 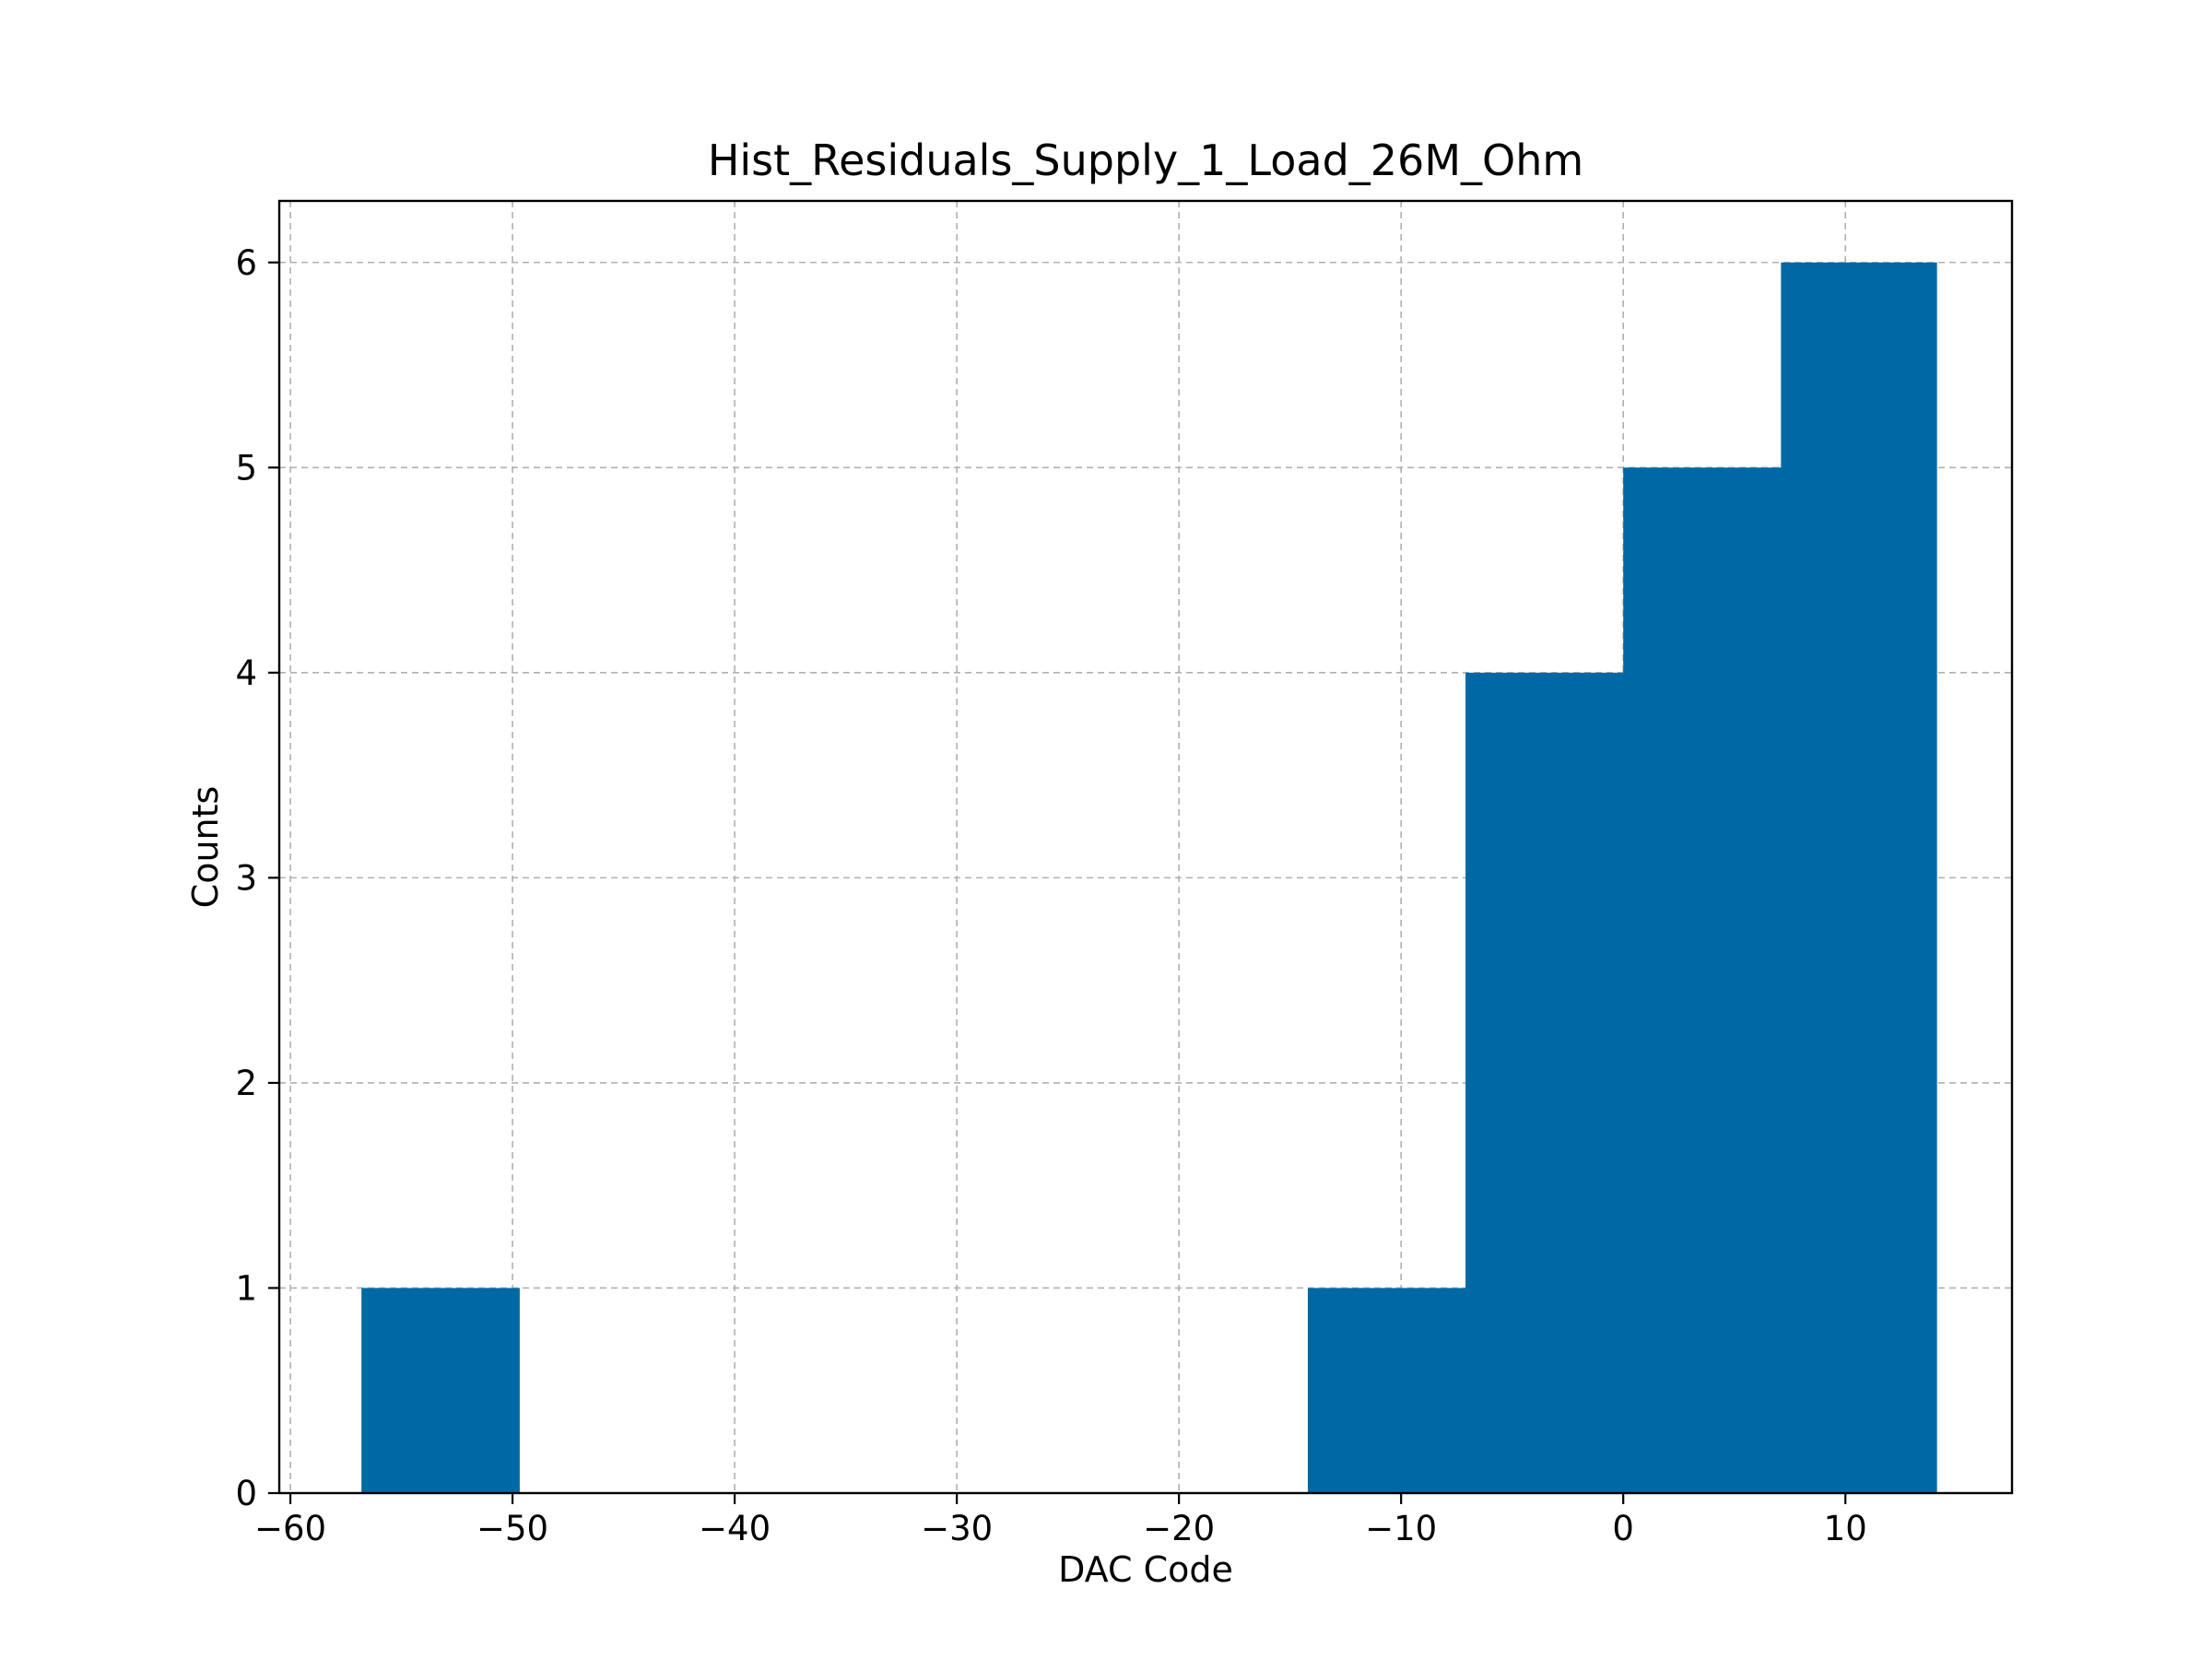 I want to click on x-tick-label-4: −20, so click(x=1179, y=1528).